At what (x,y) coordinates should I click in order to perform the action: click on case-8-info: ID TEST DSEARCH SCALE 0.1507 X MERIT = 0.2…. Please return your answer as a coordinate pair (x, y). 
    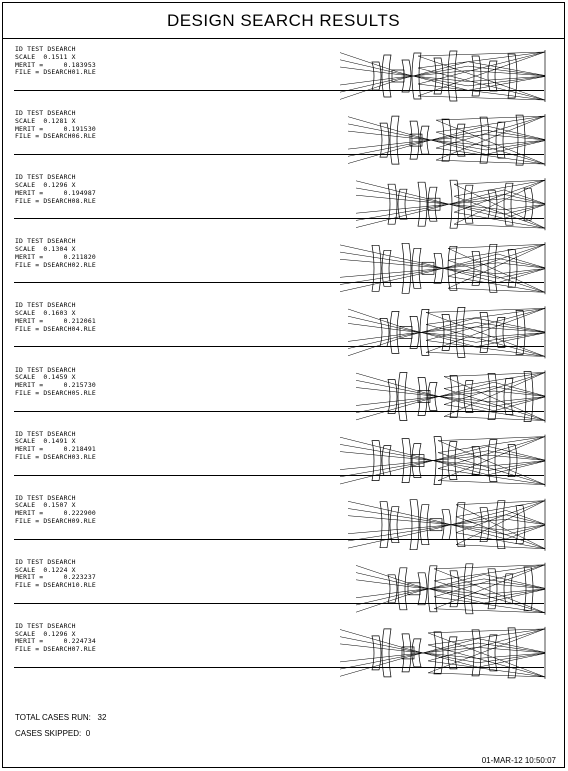
    Looking at the image, I should click on (55, 509).